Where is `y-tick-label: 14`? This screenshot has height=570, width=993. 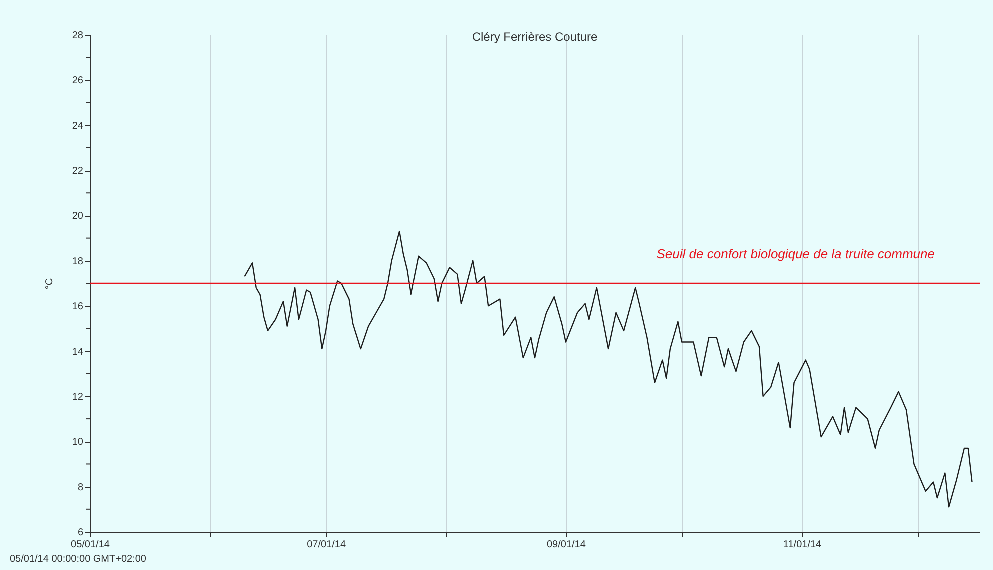 y-tick-label: 14 is located at coordinates (78, 352).